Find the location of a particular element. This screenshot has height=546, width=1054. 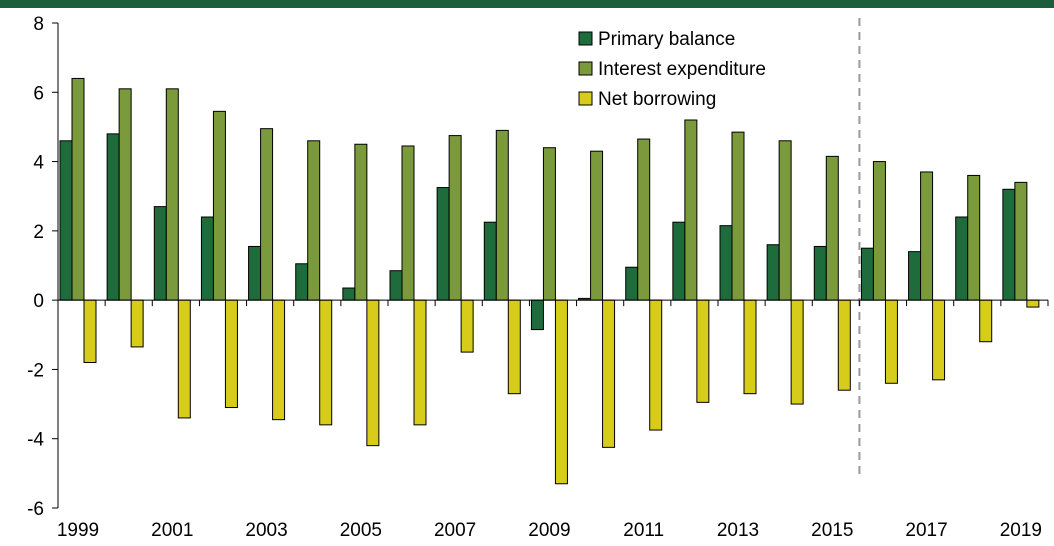

bar-primary-balance-2014 is located at coordinates (773, 272).